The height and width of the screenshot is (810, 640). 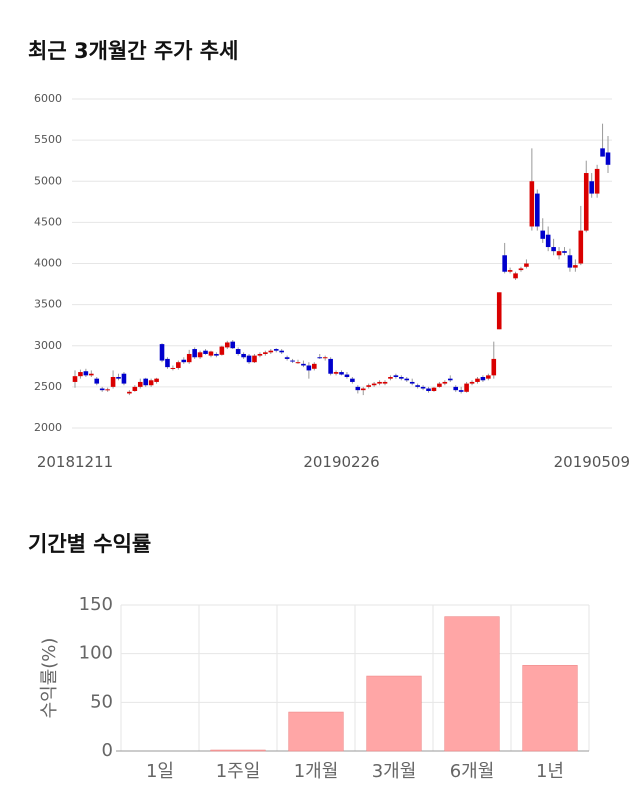 I want to click on y-tick-label: 2000, so click(x=48, y=427).